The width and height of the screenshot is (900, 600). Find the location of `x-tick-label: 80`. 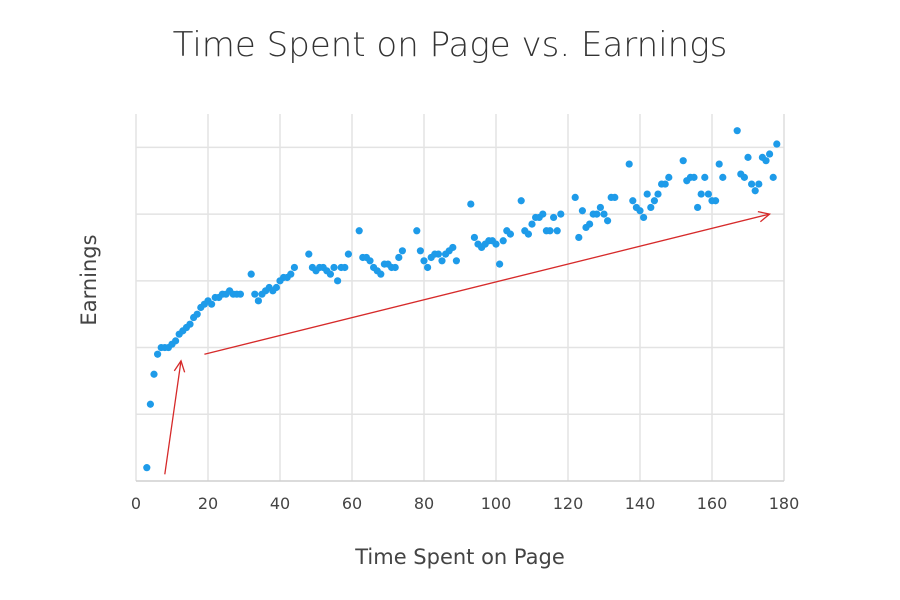

x-tick-label: 80 is located at coordinates (424, 503).